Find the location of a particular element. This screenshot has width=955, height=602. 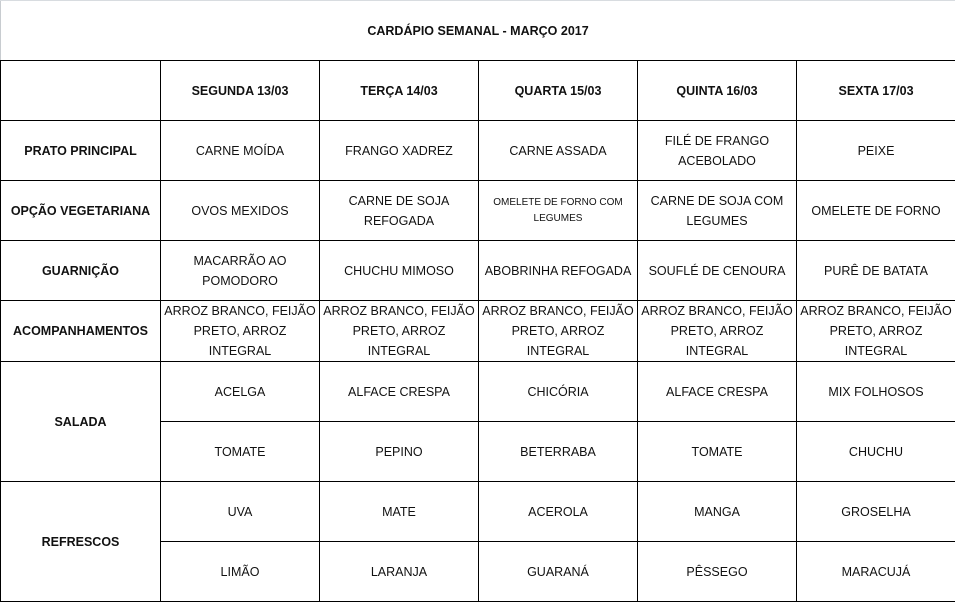

menu-cell: CARNE DE SOJA REFOGADA is located at coordinates (399, 211).